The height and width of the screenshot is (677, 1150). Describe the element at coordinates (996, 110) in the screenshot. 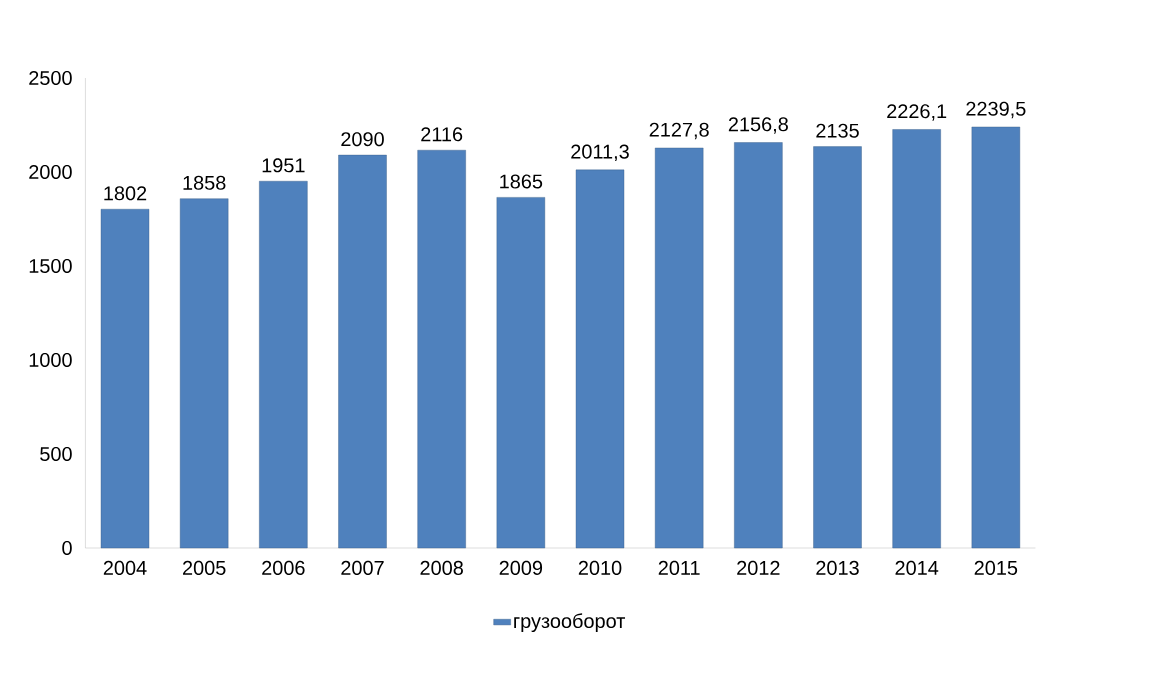

I see `data-label: 2239,5` at that location.